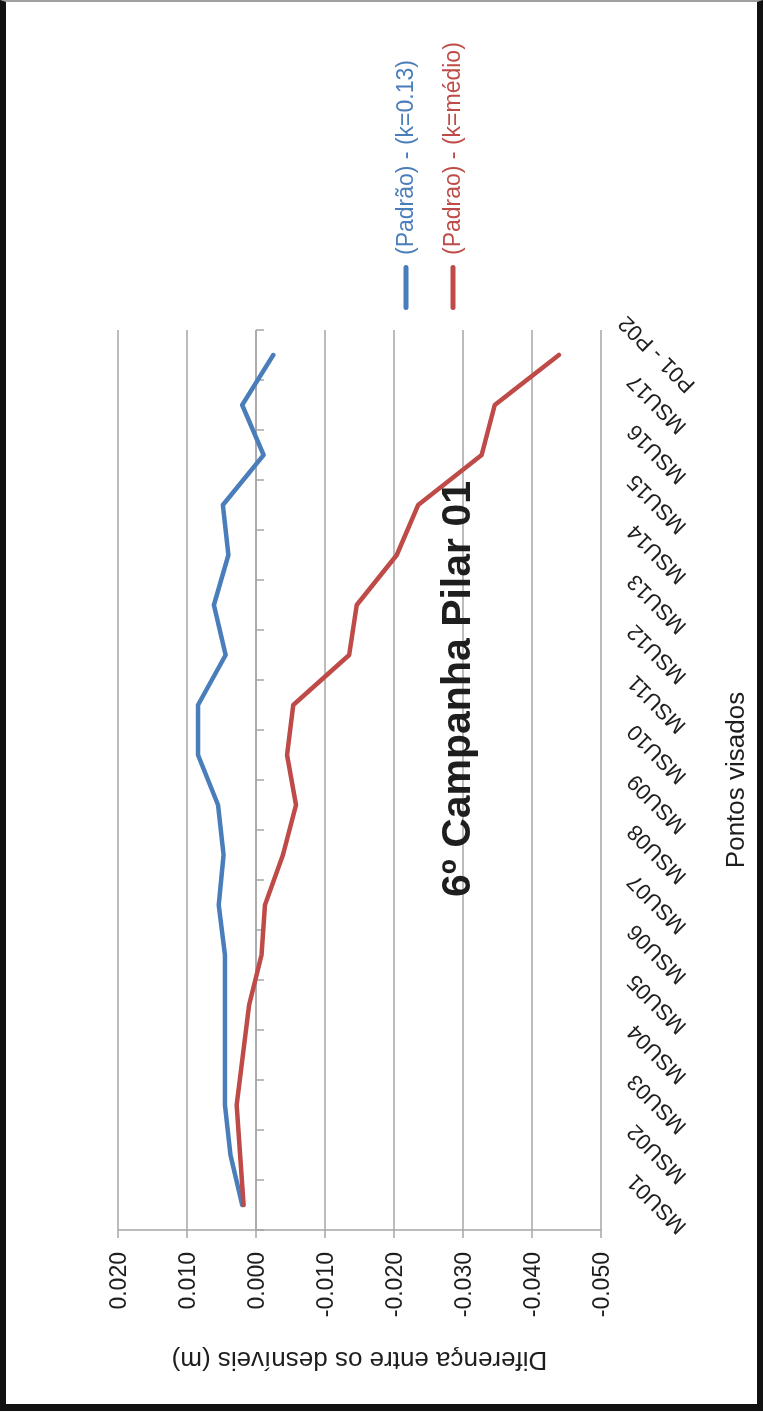 The height and width of the screenshot is (1416, 763). What do you see at coordinates (325, 1285) in the screenshot?
I see `x-tick-label: -0.010` at bounding box center [325, 1285].